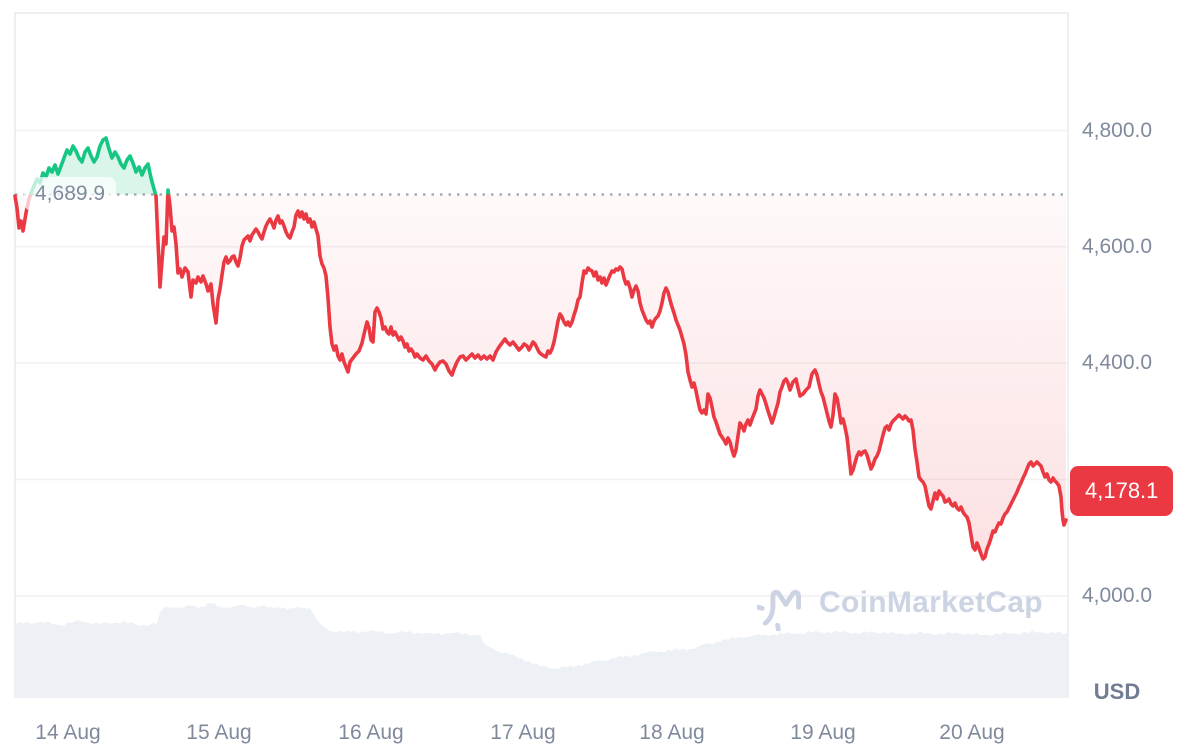  I want to click on volume-silhouette, so click(541, 650).